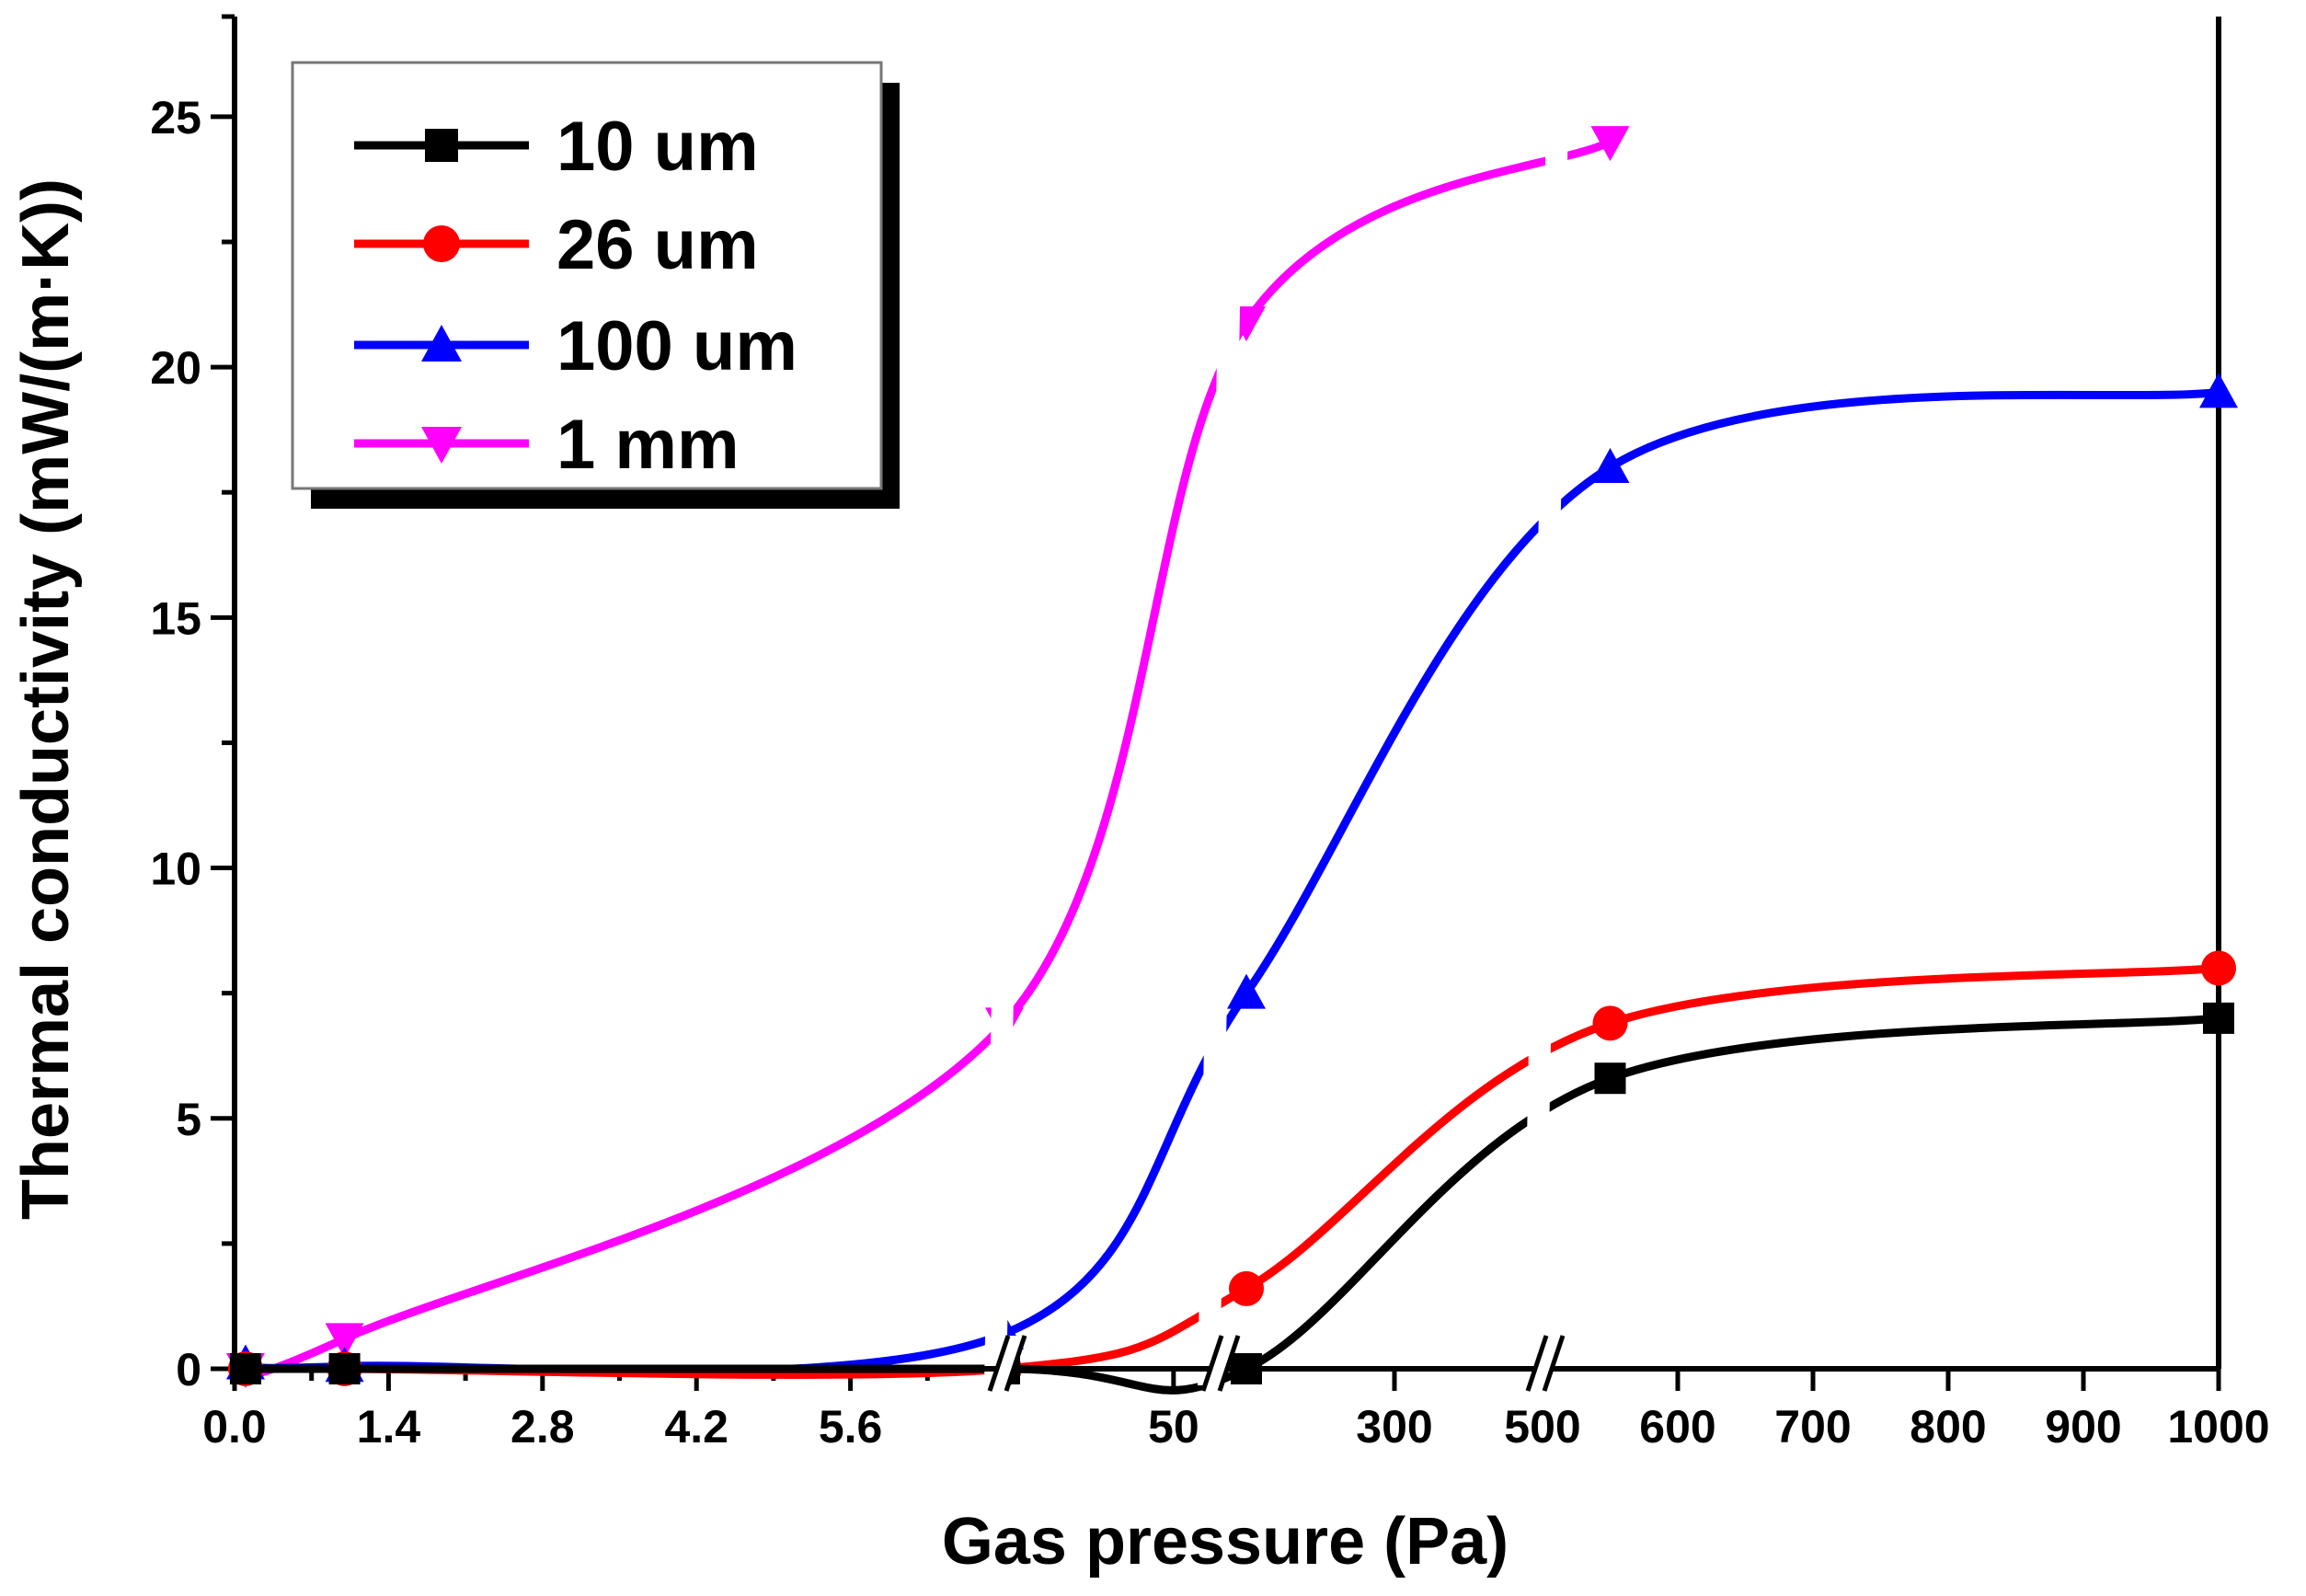 This screenshot has width=2306, height=1596. I want to click on x-tick-label: 5.6, so click(851, 1427).